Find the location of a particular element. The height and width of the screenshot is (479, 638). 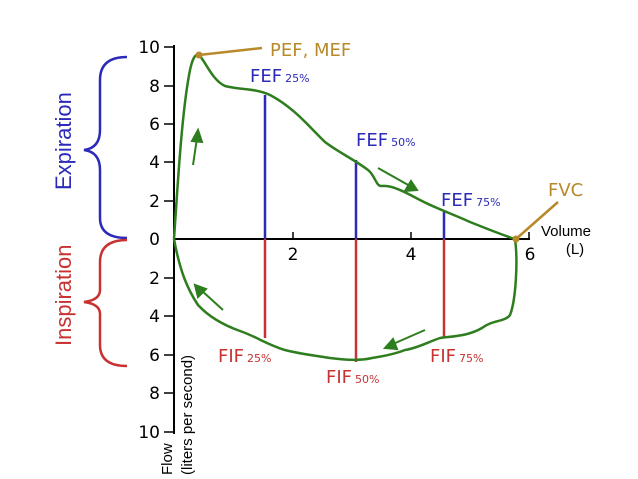

arrow-expiration-fall-head is located at coordinates (411, 186).